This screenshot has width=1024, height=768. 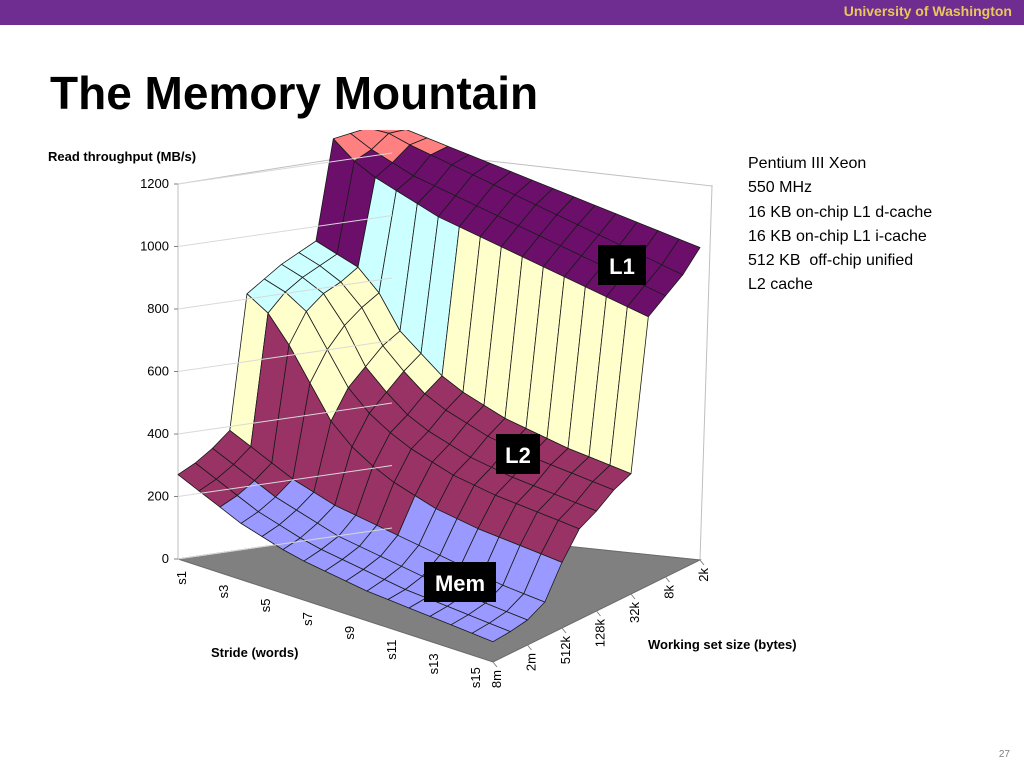 I want to click on stride-tick-label: s3, so click(x=223, y=592).